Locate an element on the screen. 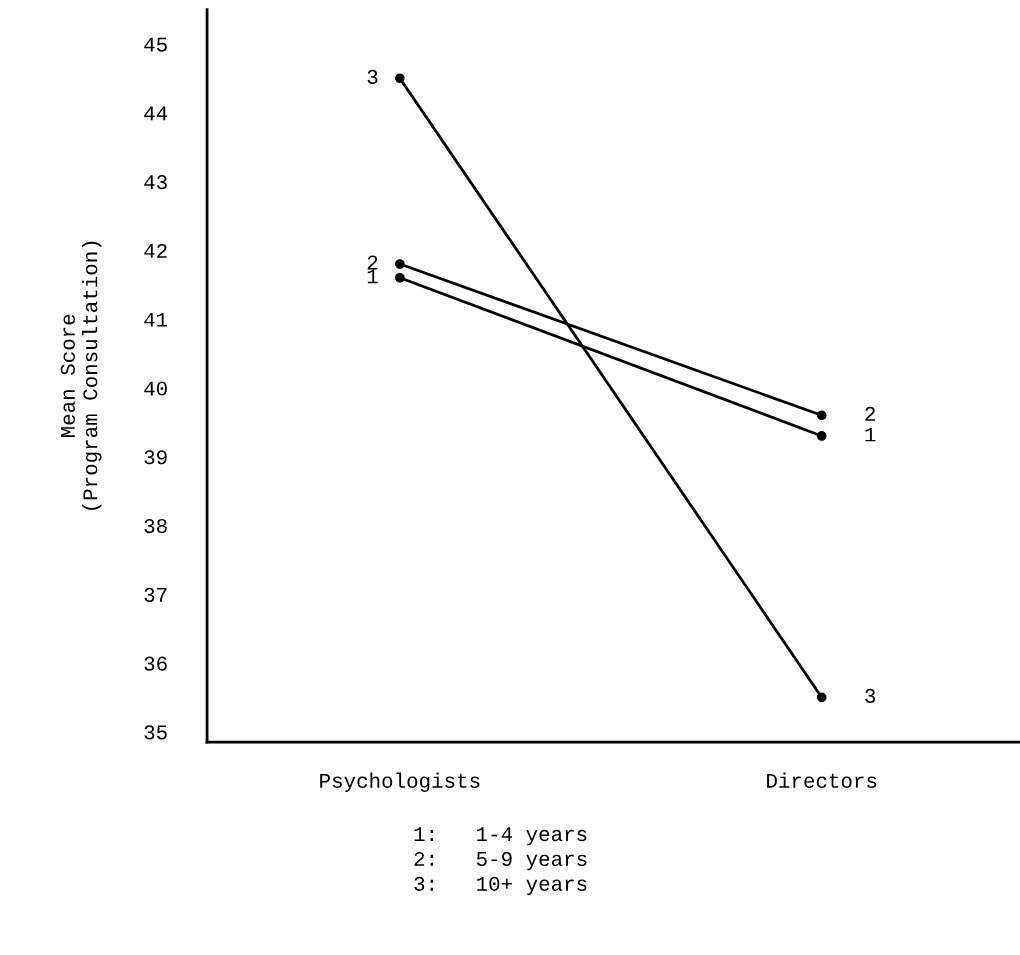  y-tick-label: 38 is located at coordinates (155, 526).